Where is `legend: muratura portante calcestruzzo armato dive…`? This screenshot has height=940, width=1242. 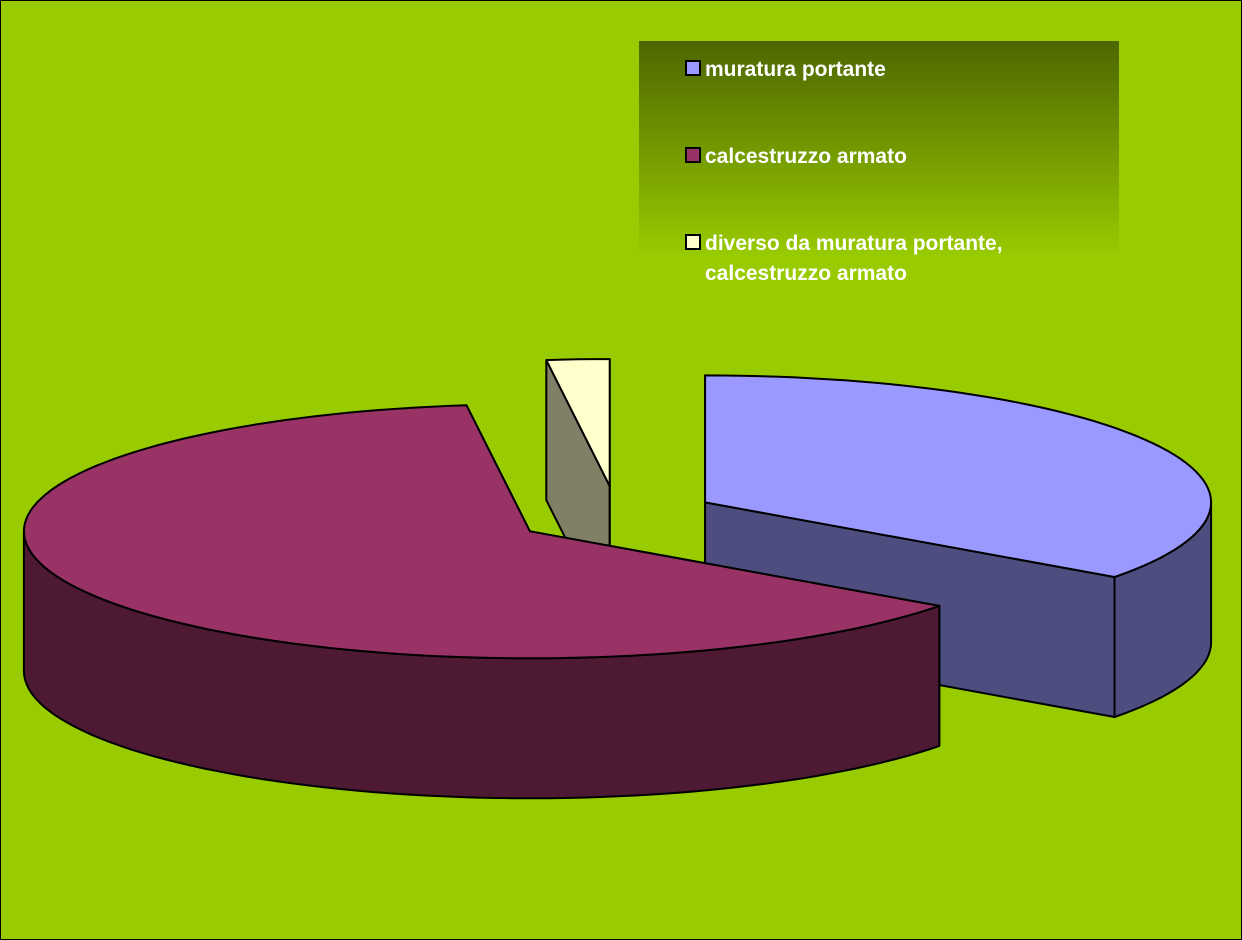 legend: muratura portante calcestruzzo armato dive… is located at coordinates (879, 169).